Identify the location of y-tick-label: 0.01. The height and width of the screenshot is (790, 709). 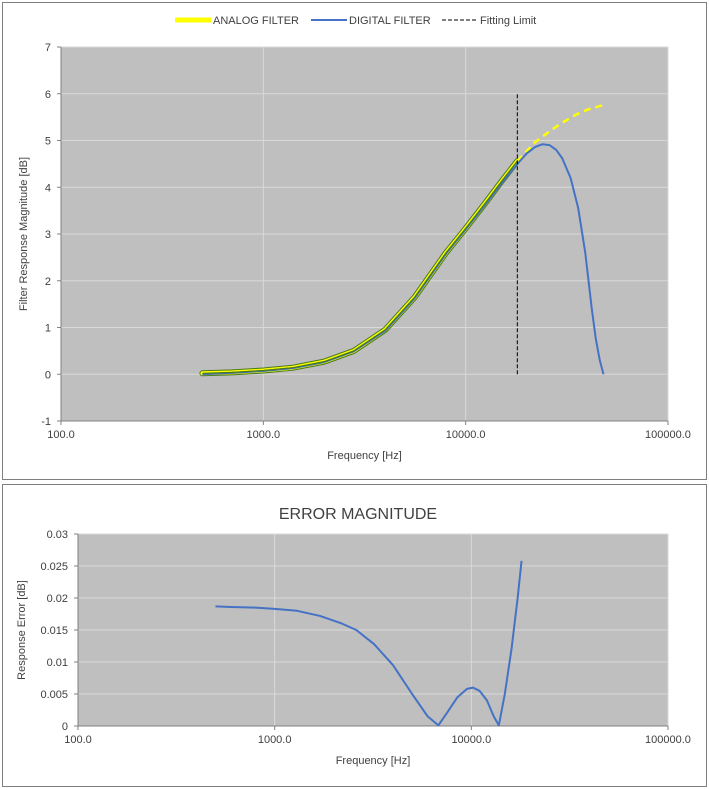
(57, 663).